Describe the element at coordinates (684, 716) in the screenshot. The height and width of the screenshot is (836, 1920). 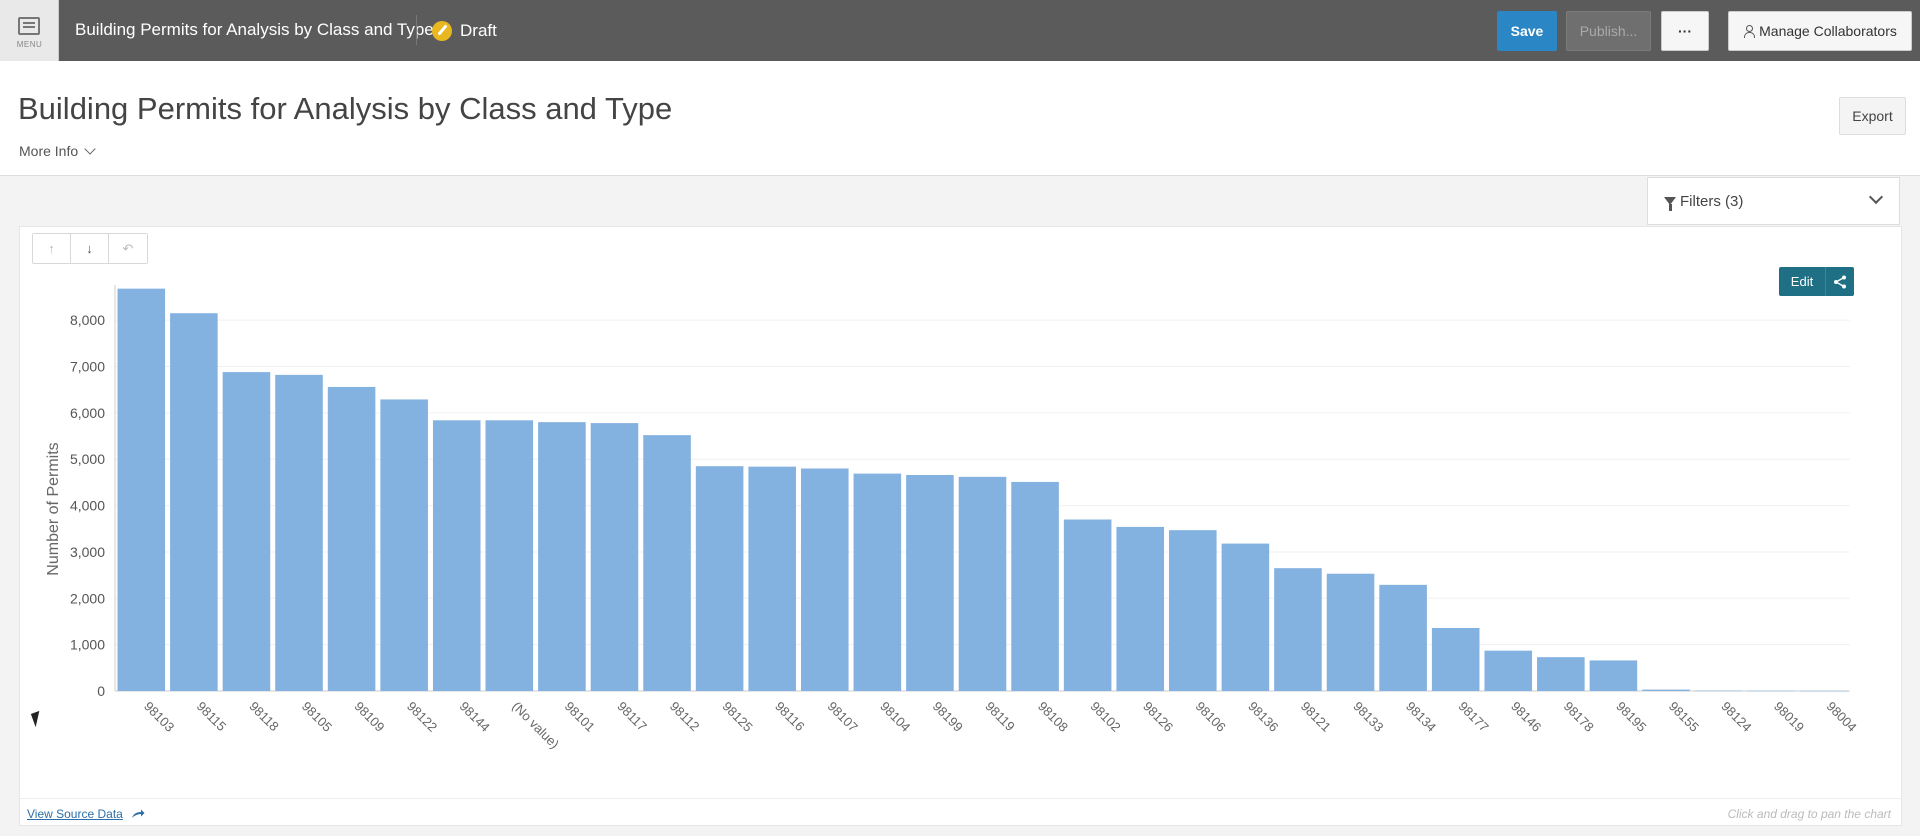
I see `x-tick-label: 98112` at that location.